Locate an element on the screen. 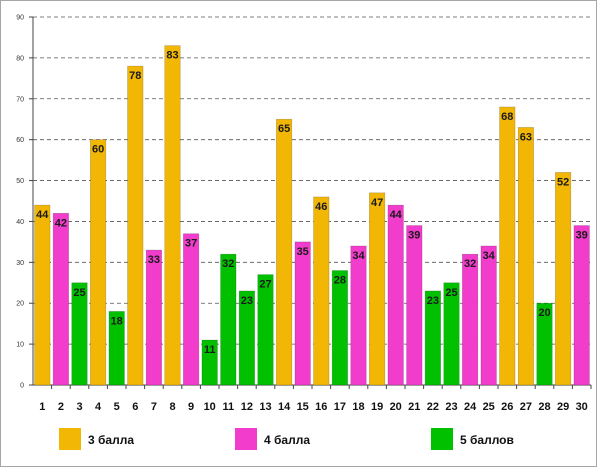 The height and width of the screenshot is (468, 597). data-label: 35 is located at coordinates (303, 252).